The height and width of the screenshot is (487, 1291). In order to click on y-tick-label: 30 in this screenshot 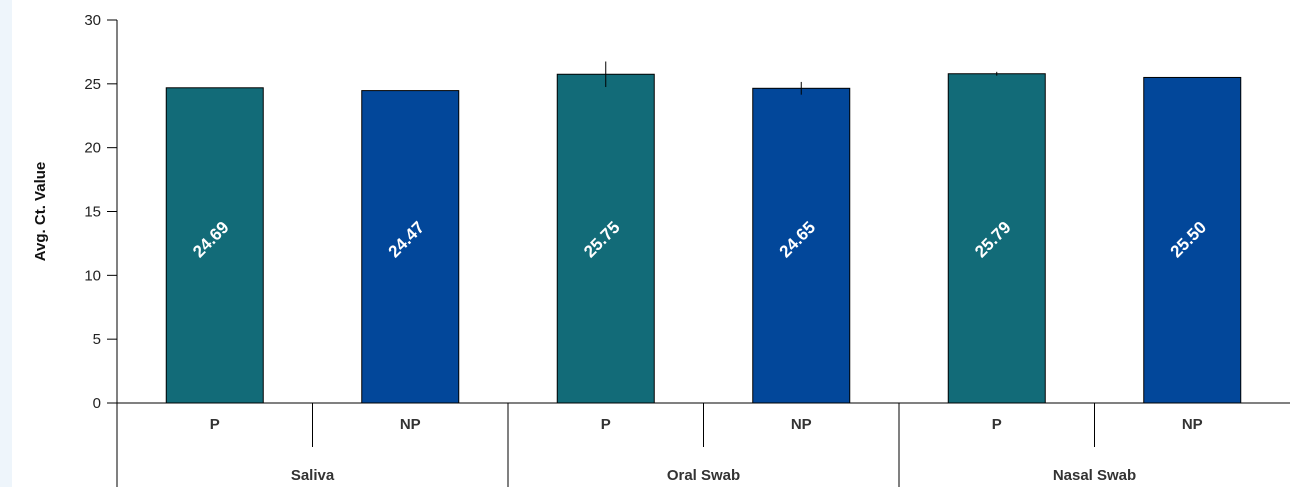, I will do `click(92, 20)`.